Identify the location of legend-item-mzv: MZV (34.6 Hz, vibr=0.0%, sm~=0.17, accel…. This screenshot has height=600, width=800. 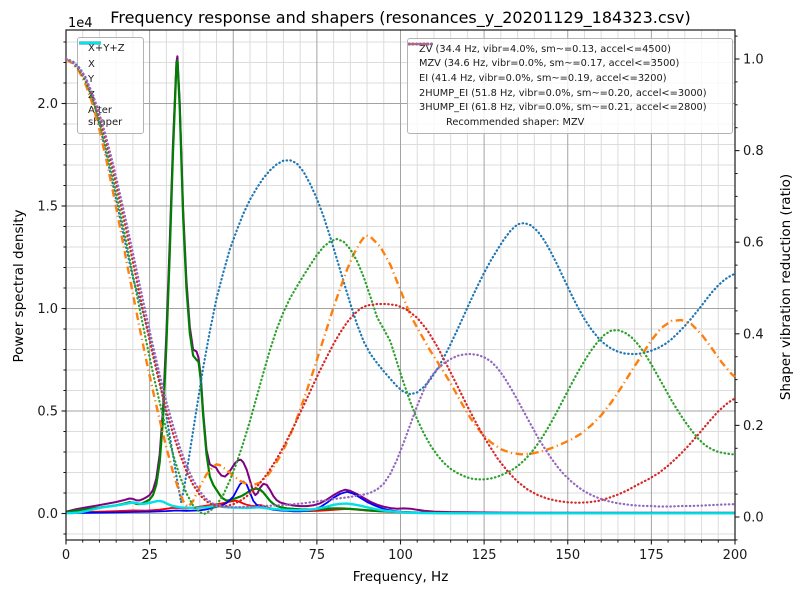
(567, 57).